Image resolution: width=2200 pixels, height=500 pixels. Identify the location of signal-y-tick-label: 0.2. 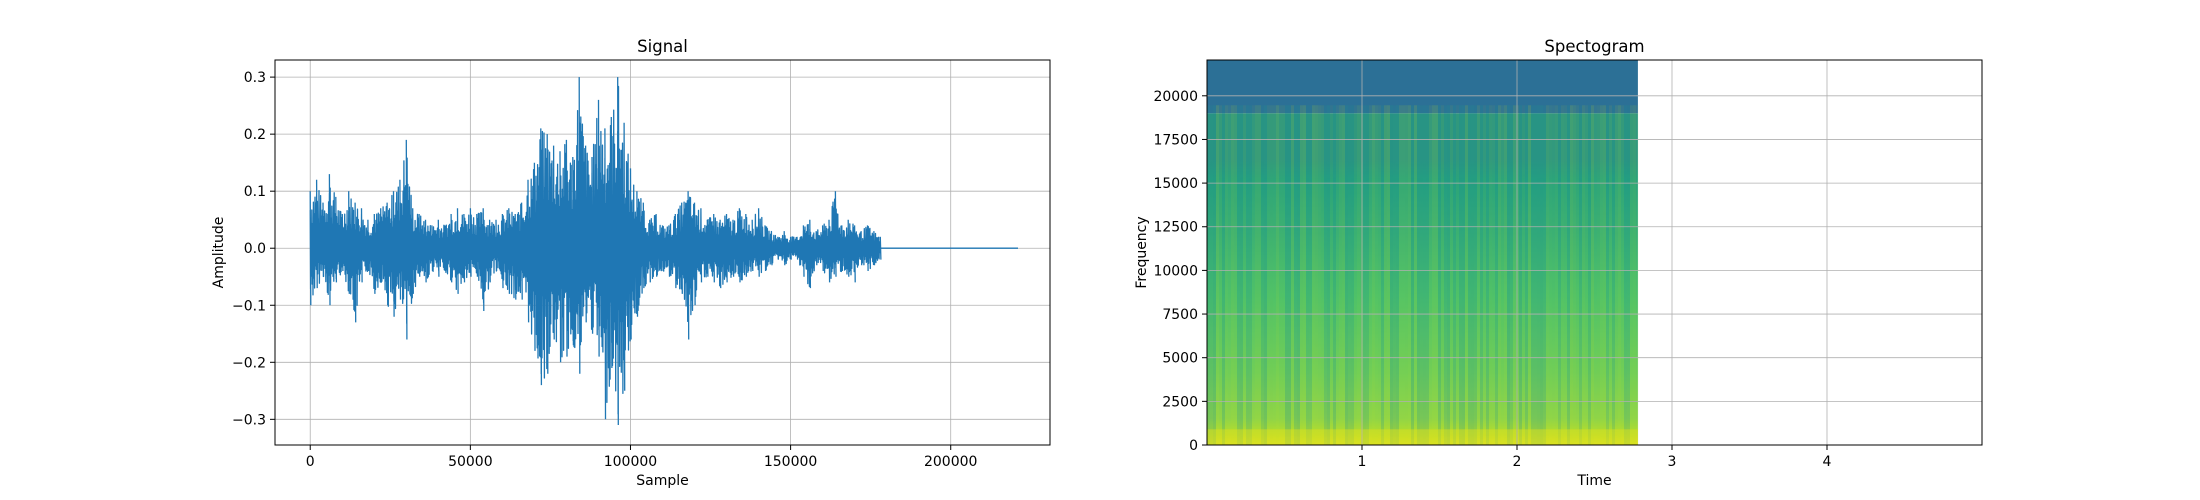
(255, 135).